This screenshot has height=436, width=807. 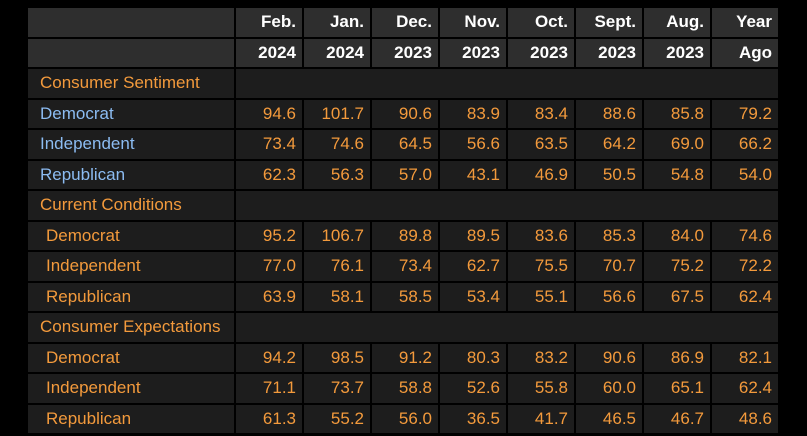 What do you see at coordinates (677, 296) in the screenshot?
I see `value-cell: 67.5` at bounding box center [677, 296].